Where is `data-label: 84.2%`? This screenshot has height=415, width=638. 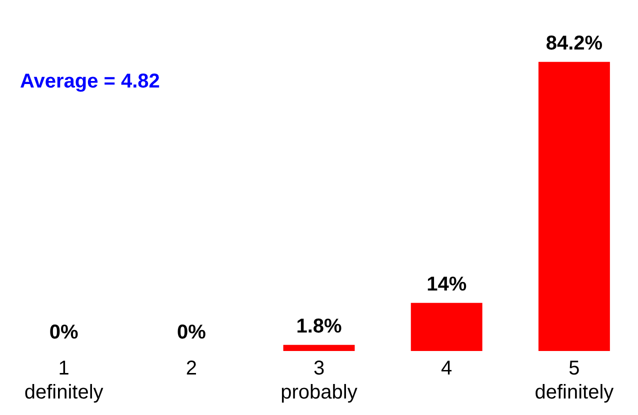 data-label: 84.2% is located at coordinates (574, 43).